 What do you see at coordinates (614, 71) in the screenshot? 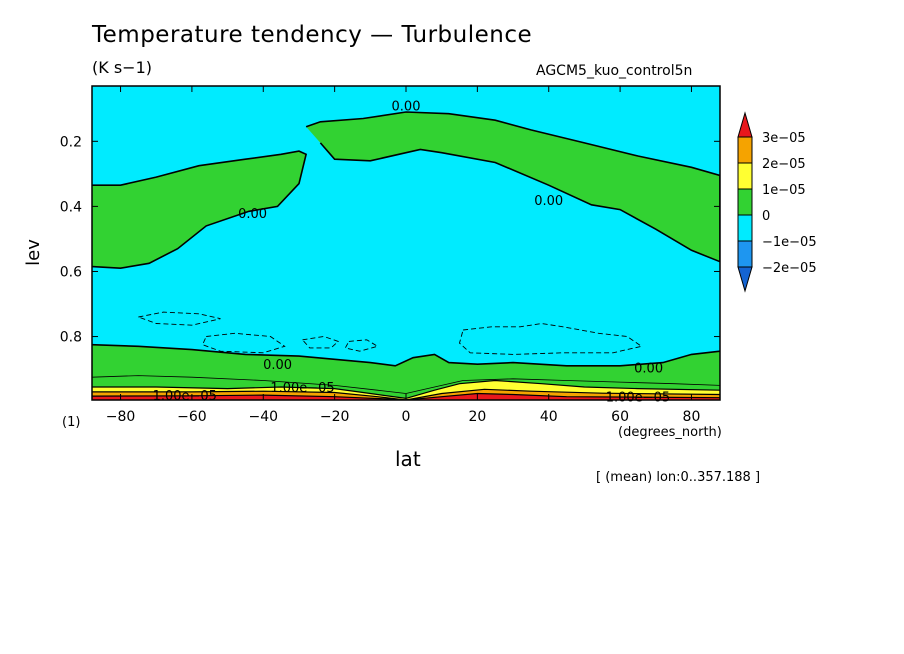
I see `dataset-label: AGCM5_kuo_control5n` at bounding box center [614, 71].